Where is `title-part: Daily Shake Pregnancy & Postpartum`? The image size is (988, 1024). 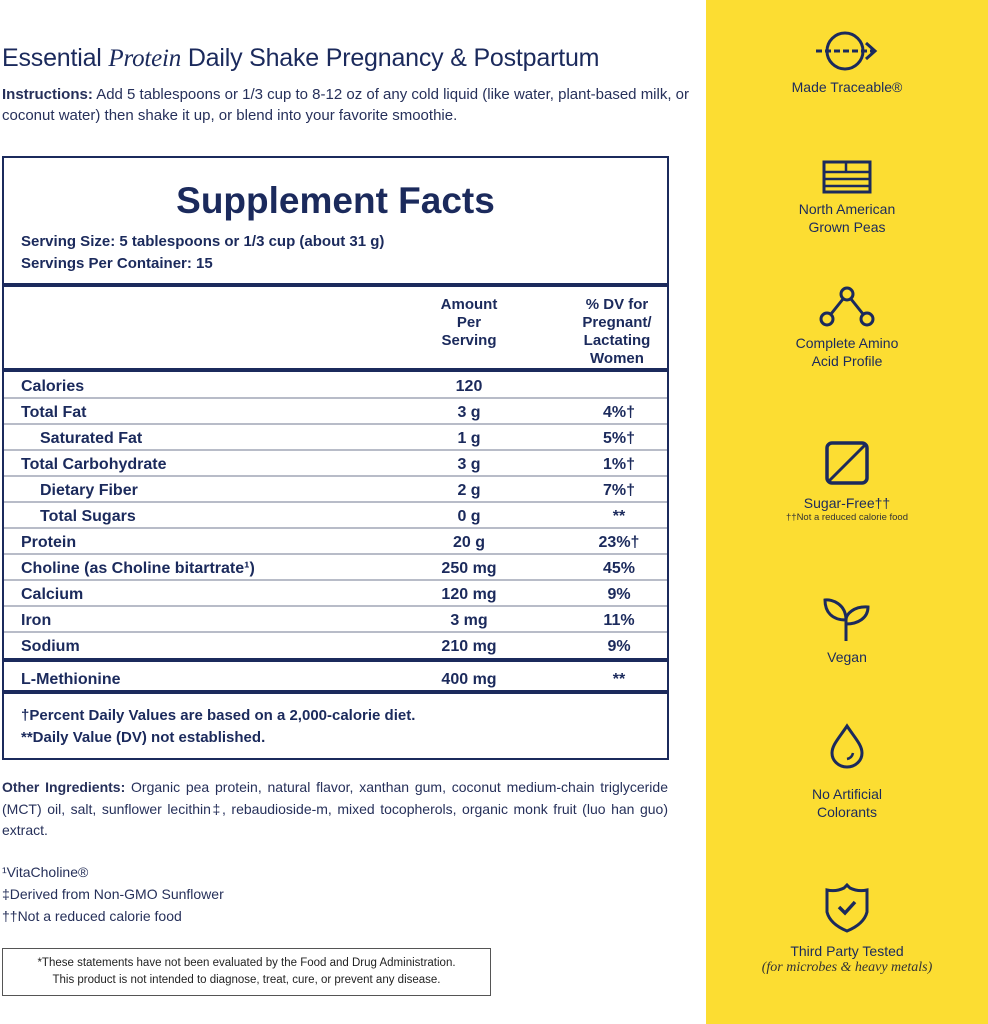
title-part: Daily Shake Pregnancy & Postpartum is located at coordinates (393, 58).